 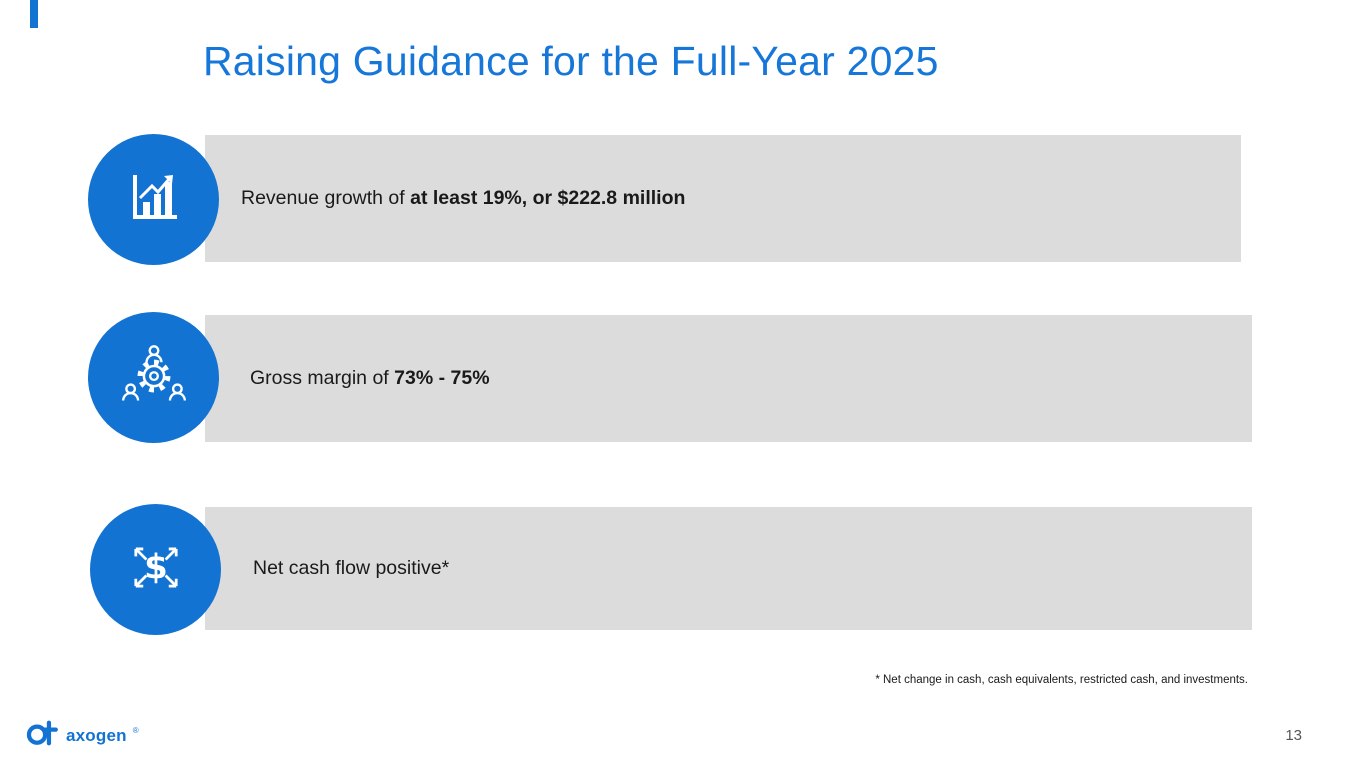 I want to click on revenue-growth-value: at least 19%, or $222.8 million, so click(x=548, y=198).